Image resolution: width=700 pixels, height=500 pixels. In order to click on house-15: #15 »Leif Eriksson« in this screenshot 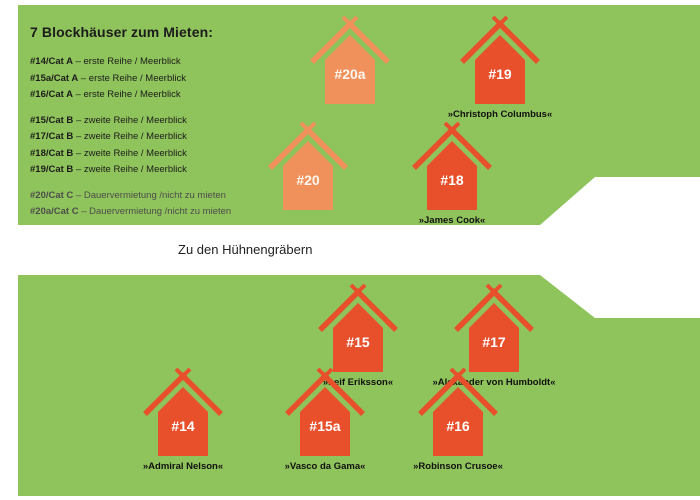, I will do `click(358, 335)`.